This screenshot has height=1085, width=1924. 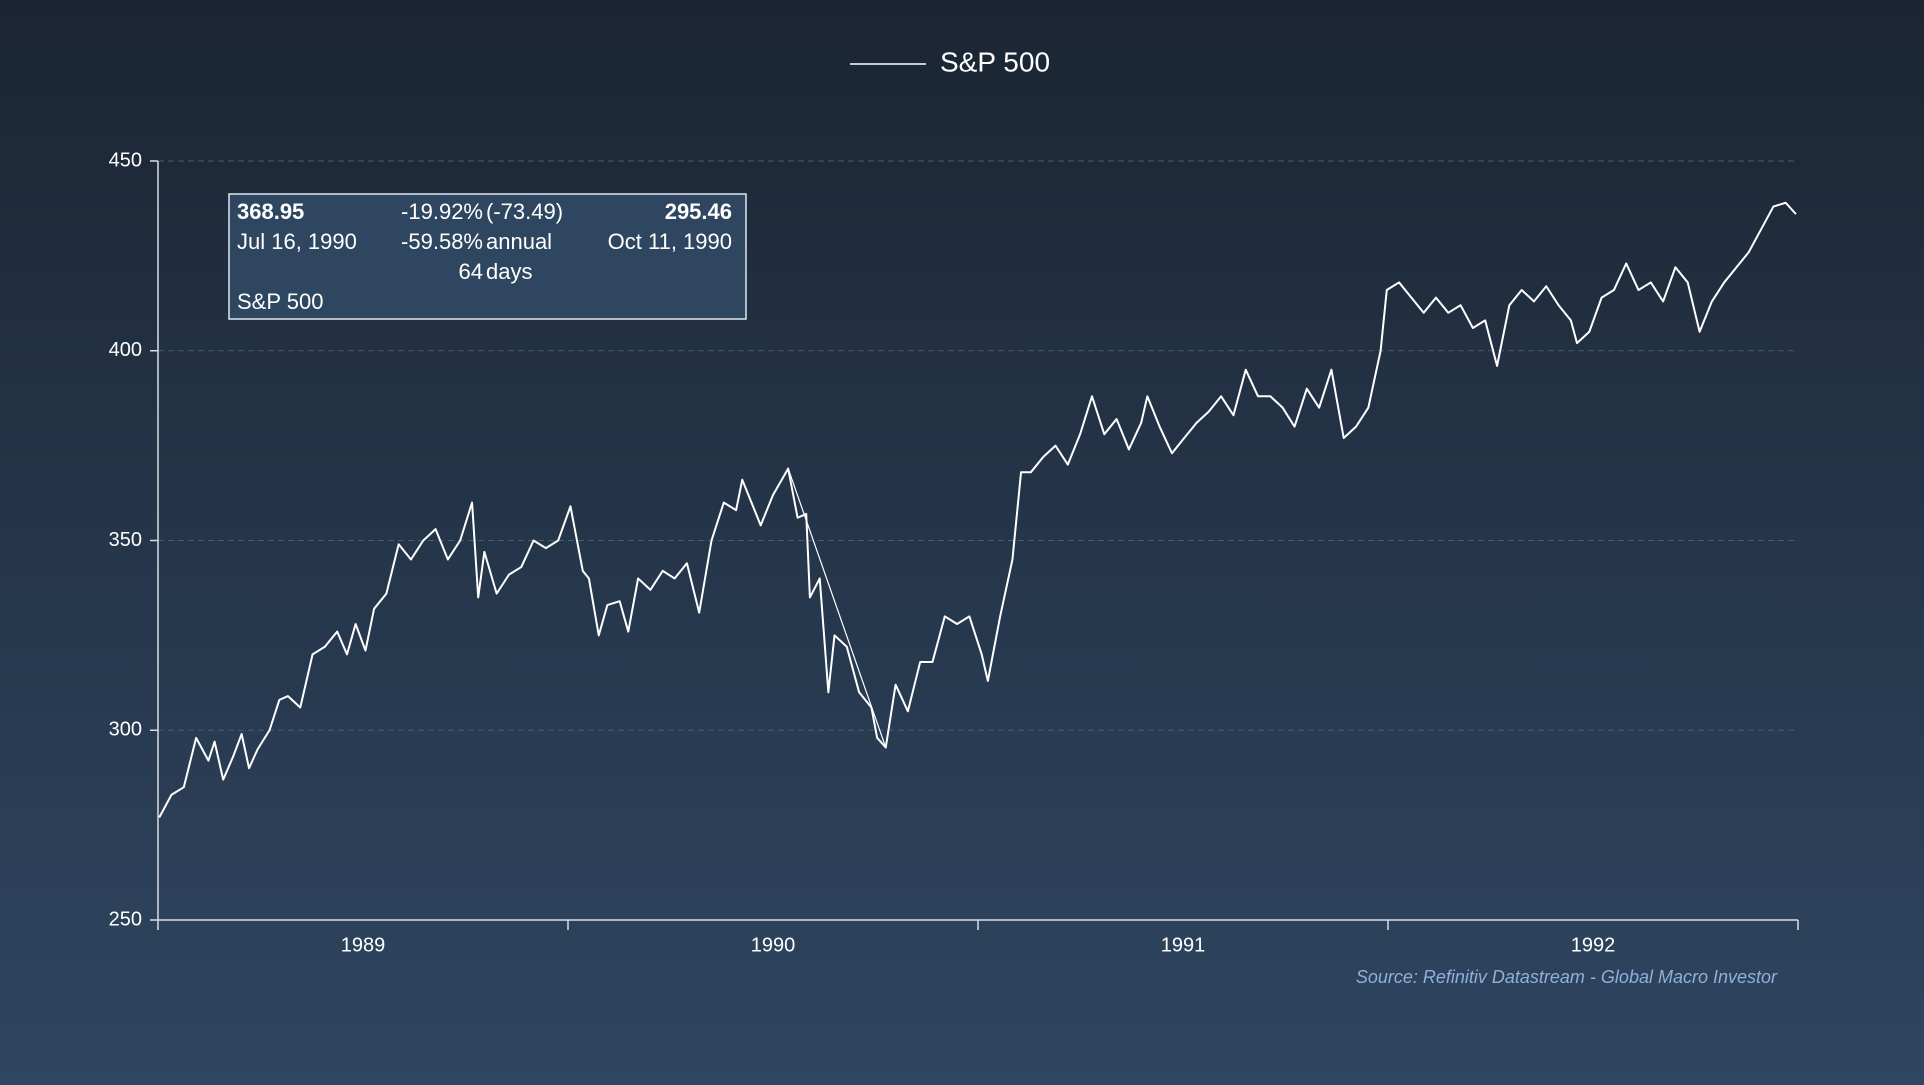 I want to click on legend-label: S&P 500, so click(x=995, y=61).